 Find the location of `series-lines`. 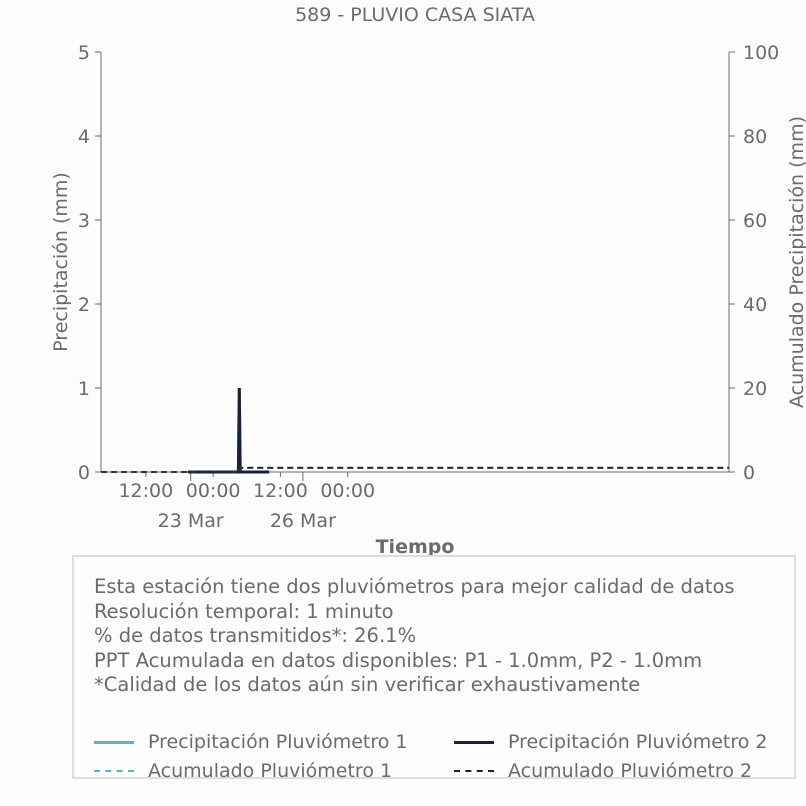

series-lines is located at coordinates (415, 430).